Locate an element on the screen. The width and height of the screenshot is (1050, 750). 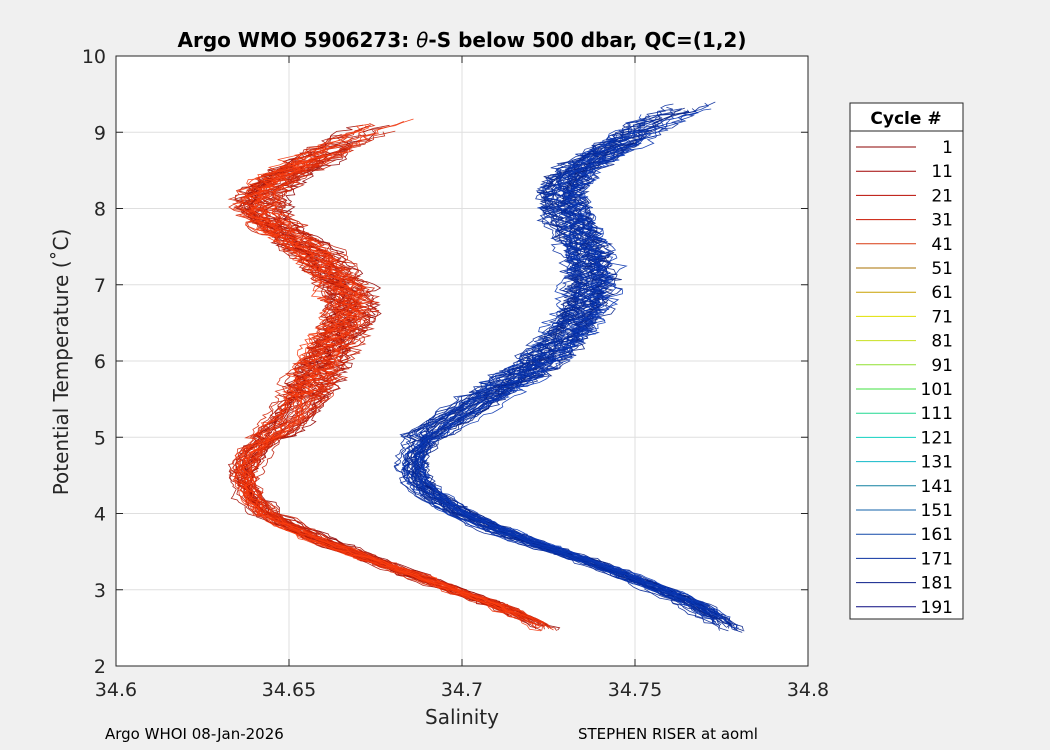
legend-label: 61 is located at coordinates (942, 293).